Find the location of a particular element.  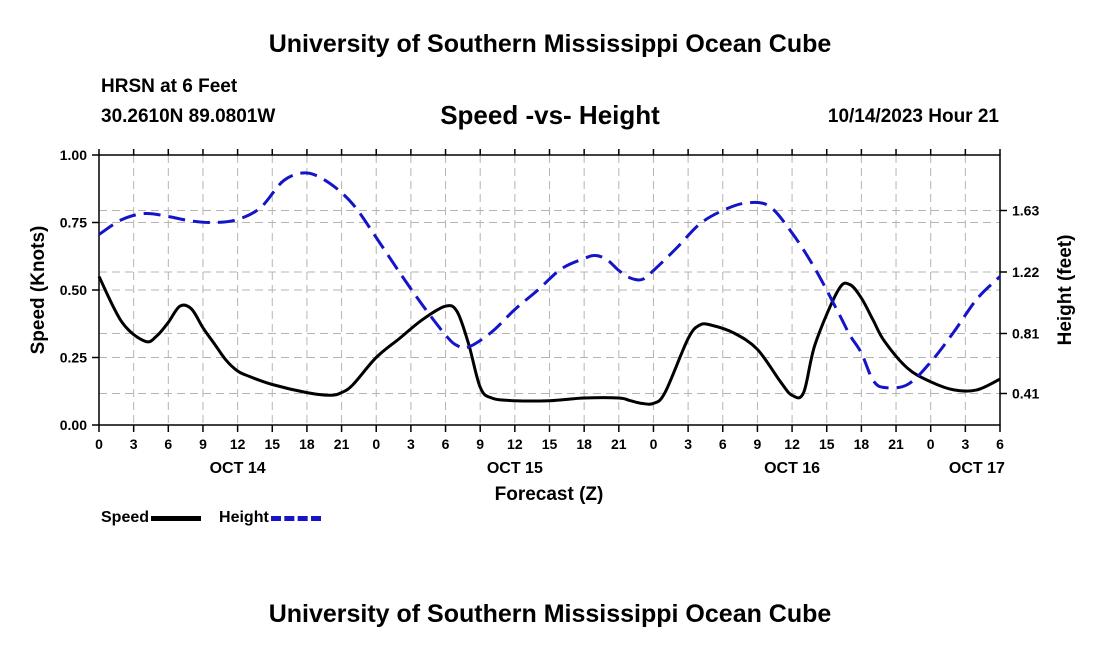

chart-legend: Speed Height is located at coordinates (220, 518).